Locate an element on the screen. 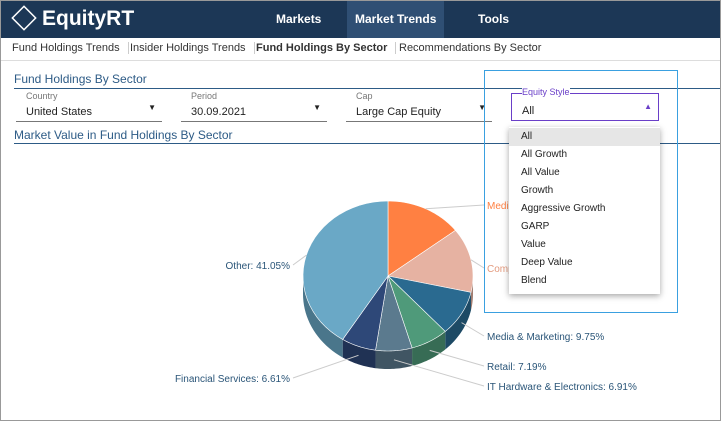  tab-bar is located at coordinates (360, 49).